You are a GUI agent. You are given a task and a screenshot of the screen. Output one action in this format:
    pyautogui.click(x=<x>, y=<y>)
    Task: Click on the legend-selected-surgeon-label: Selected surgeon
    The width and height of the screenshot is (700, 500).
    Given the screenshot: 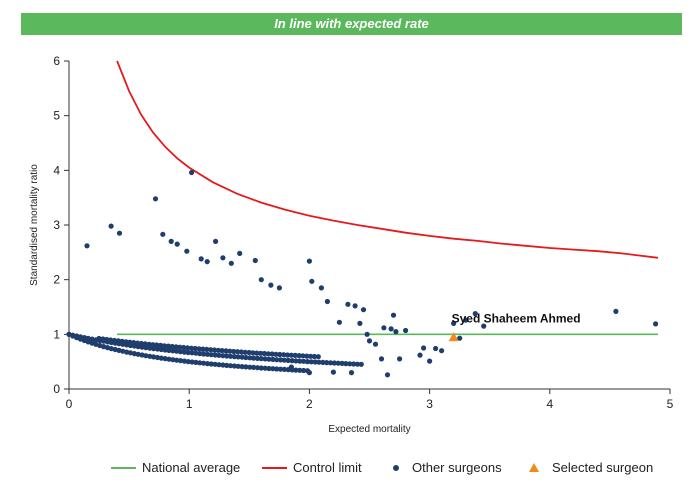 What is the action you would take?
    pyautogui.click(x=602, y=467)
    